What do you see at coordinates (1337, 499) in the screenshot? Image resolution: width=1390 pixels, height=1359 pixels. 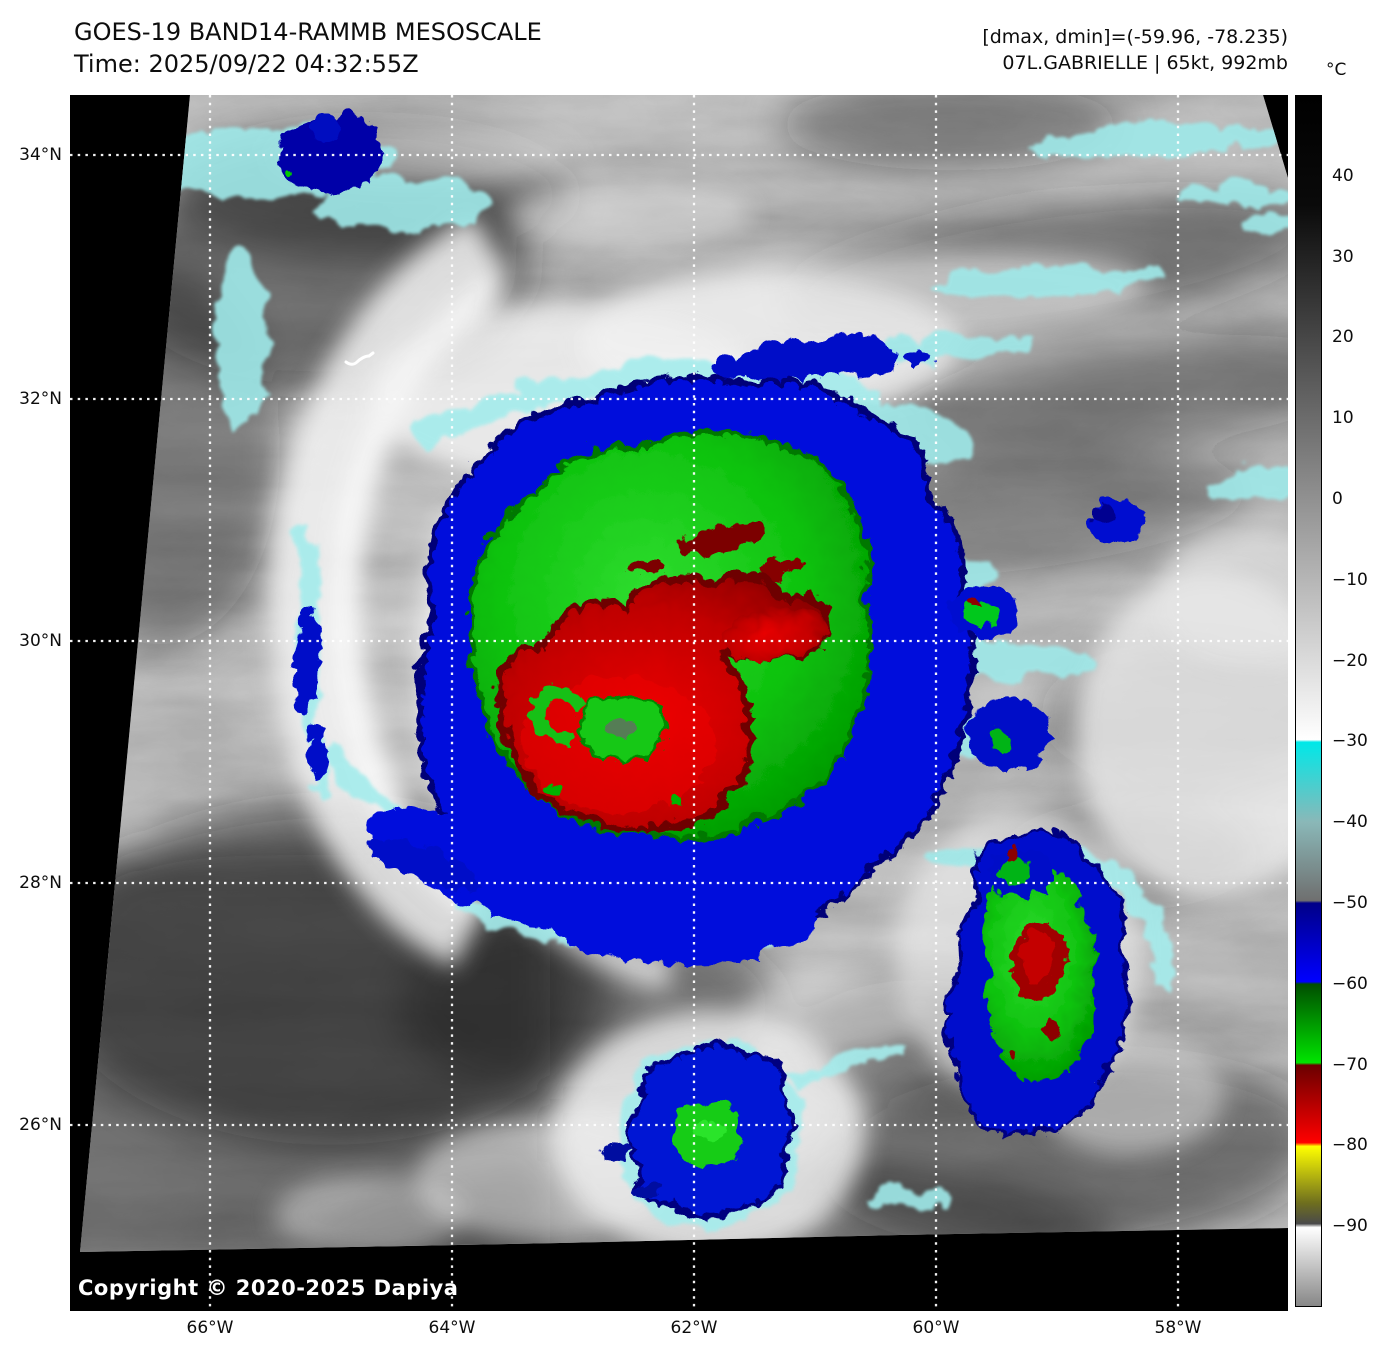 I see `colorbar-tick-label: 0` at bounding box center [1337, 499].